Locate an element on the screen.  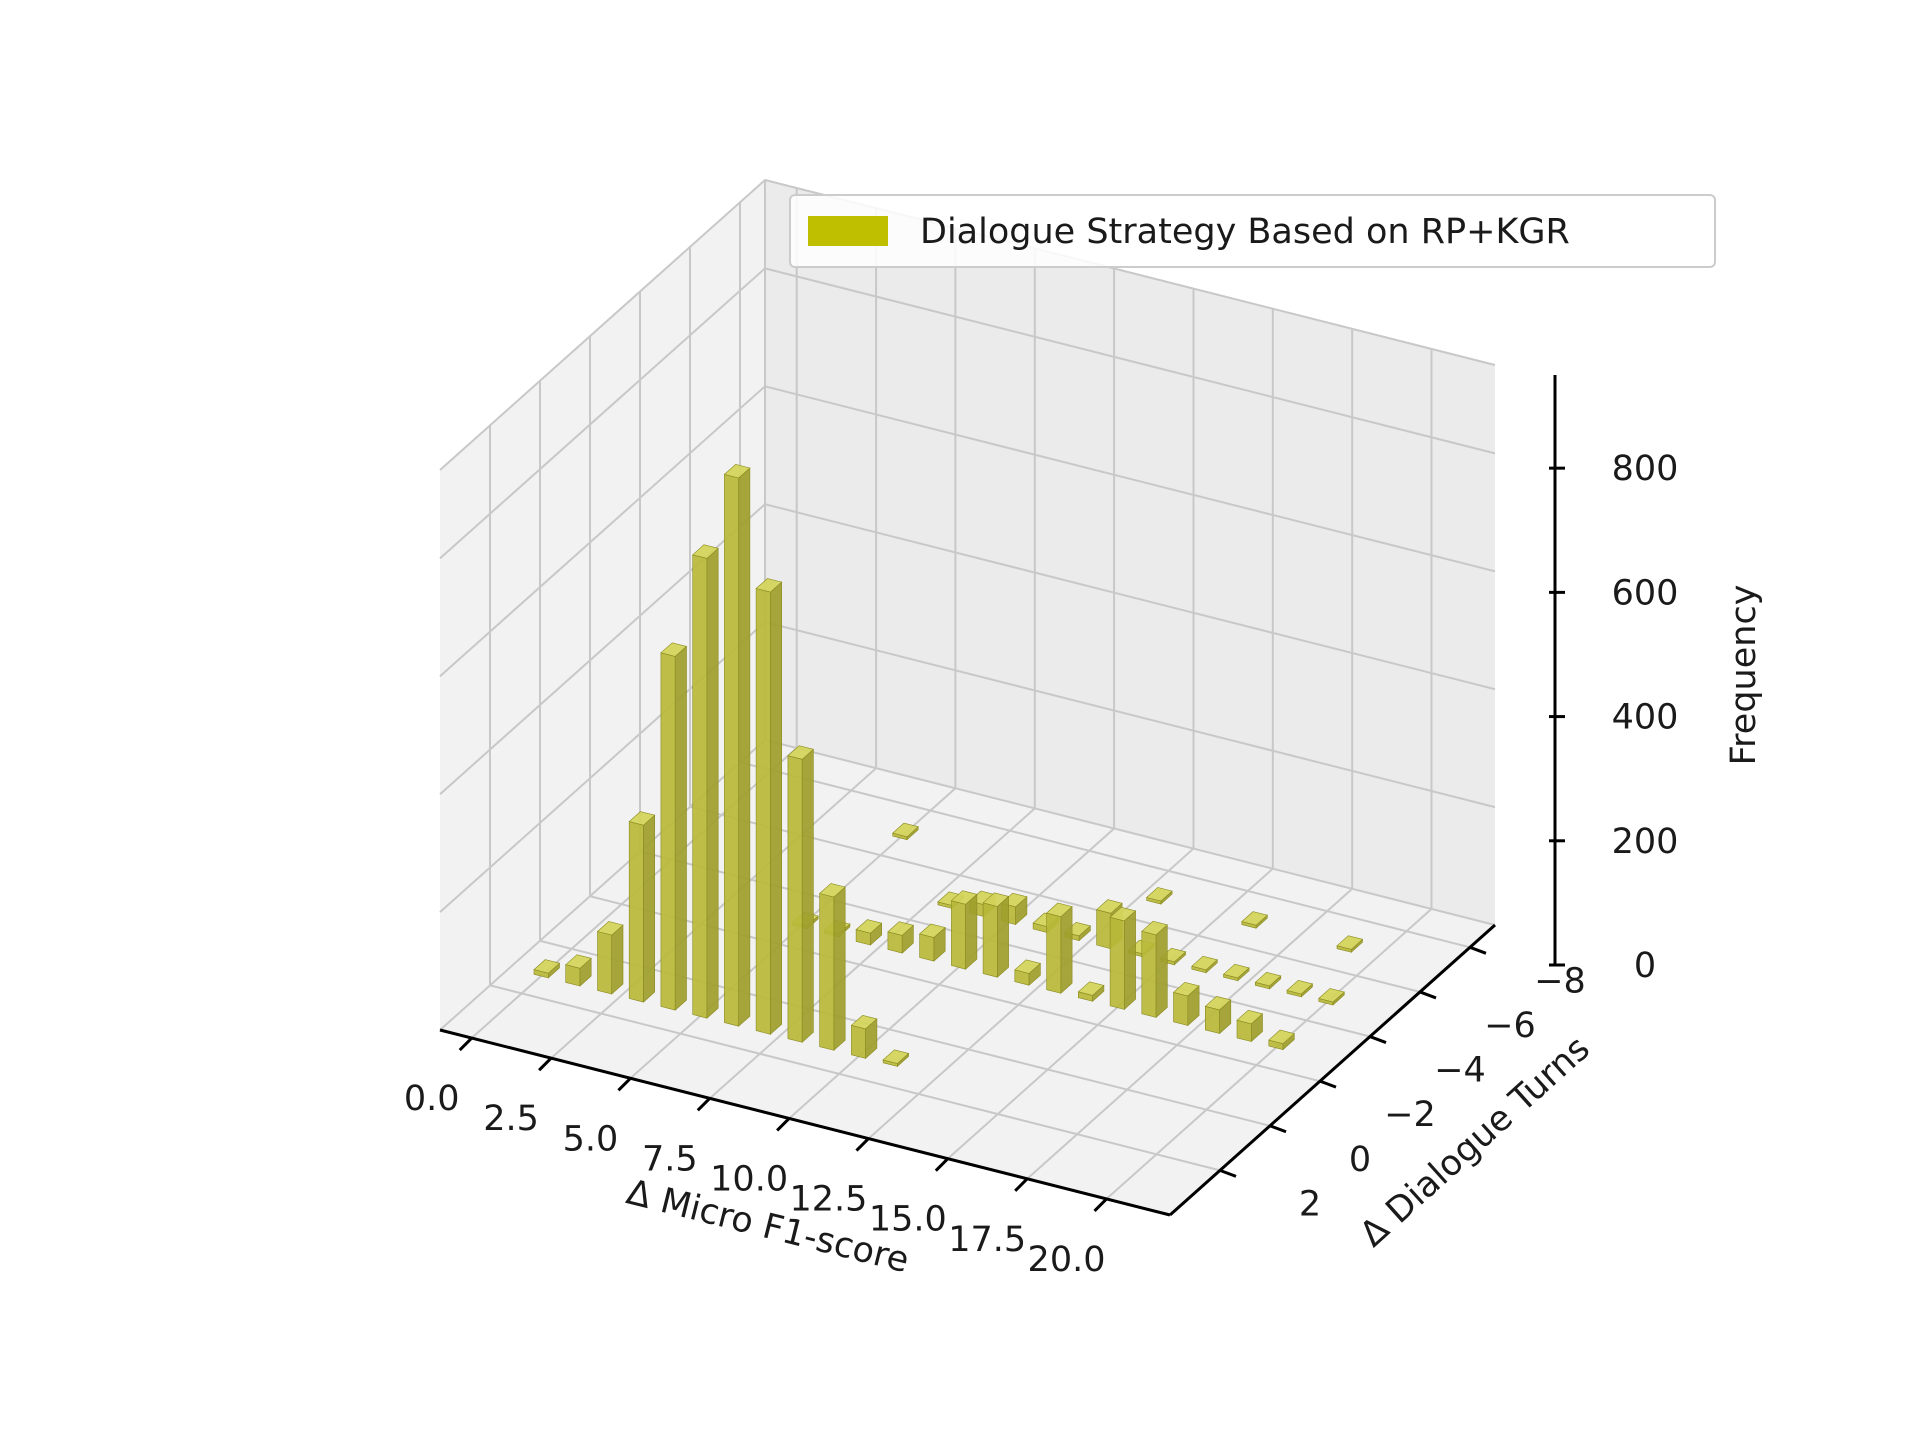
y-tick-label: −2 is located at coordinates (1410, 1115).